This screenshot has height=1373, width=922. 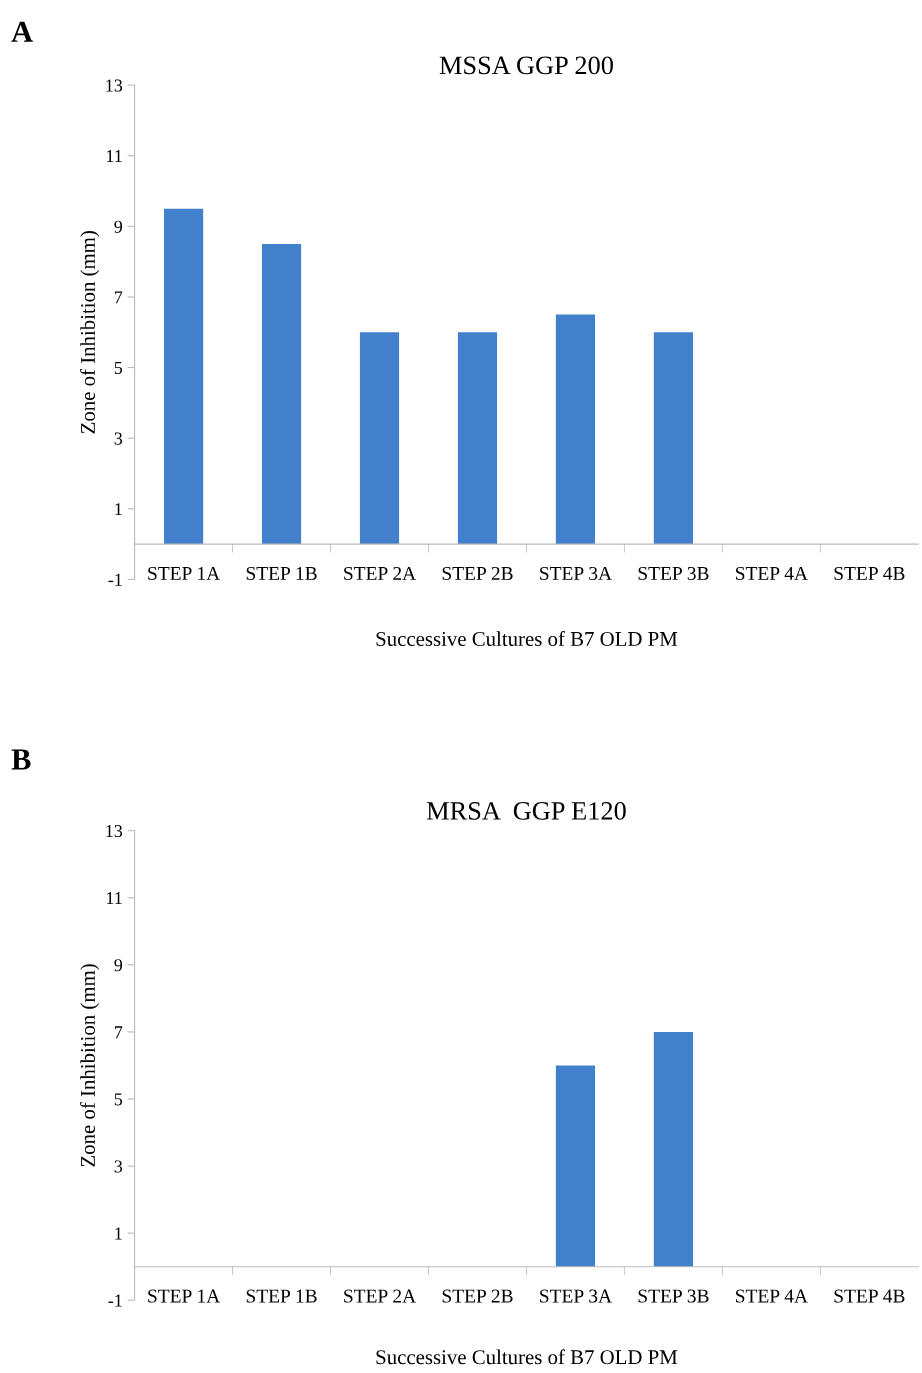 What do you see at coordinates (21, 759) in the screenshot?
I see `text: B` at bounding box center [21, 759].